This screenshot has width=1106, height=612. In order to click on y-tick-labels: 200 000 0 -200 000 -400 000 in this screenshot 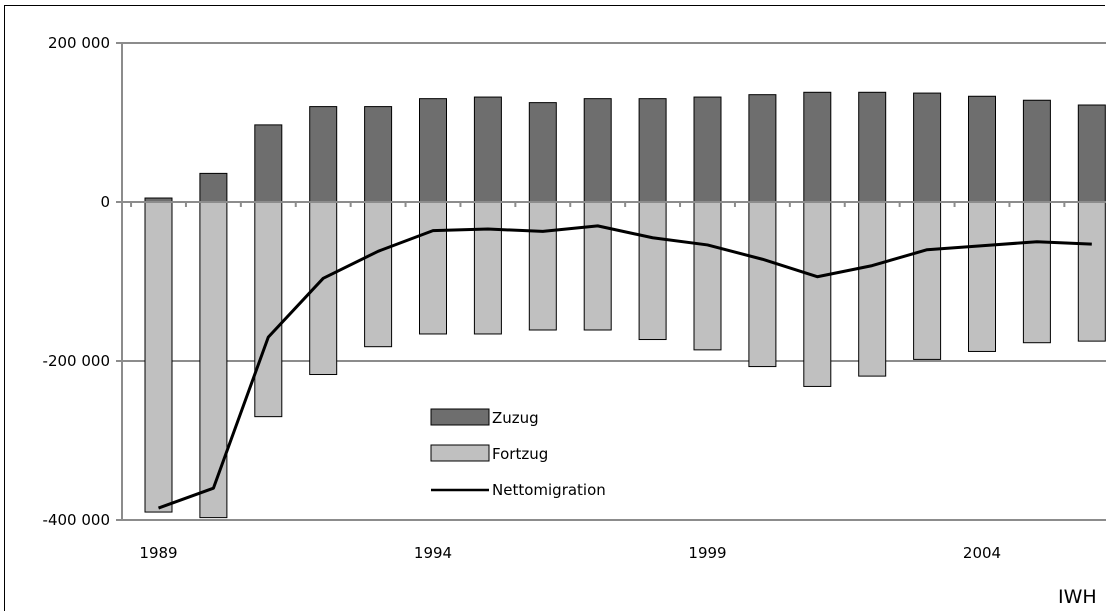, I will do `click(76, 281)`.